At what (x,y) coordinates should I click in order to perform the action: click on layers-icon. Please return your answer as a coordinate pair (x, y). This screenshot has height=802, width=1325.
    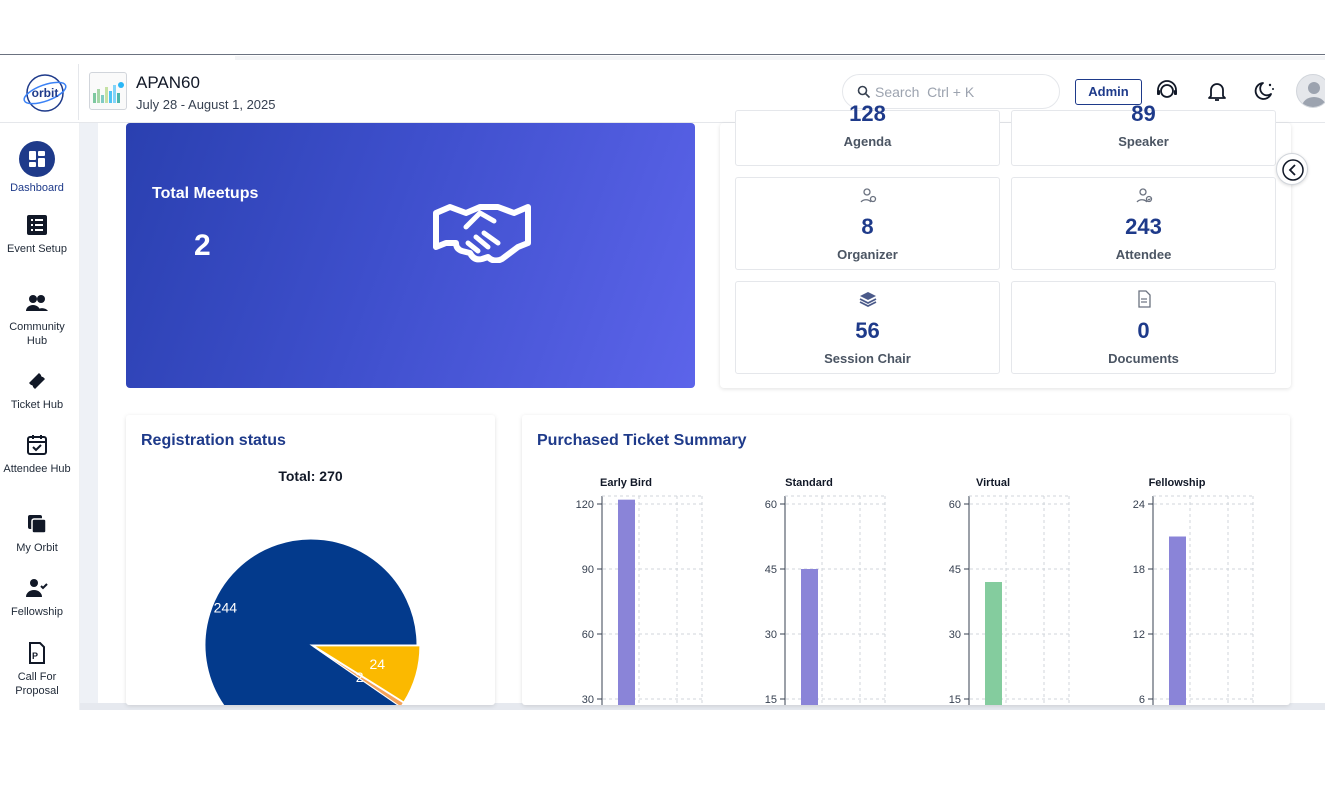
    Looking at the image, I should click on (37, 524).